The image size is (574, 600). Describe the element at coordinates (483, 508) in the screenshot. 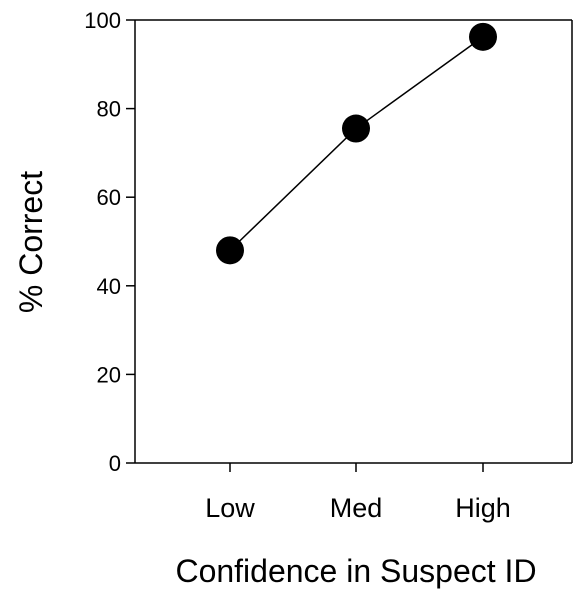

I see `x-tick-label: High` at that location.